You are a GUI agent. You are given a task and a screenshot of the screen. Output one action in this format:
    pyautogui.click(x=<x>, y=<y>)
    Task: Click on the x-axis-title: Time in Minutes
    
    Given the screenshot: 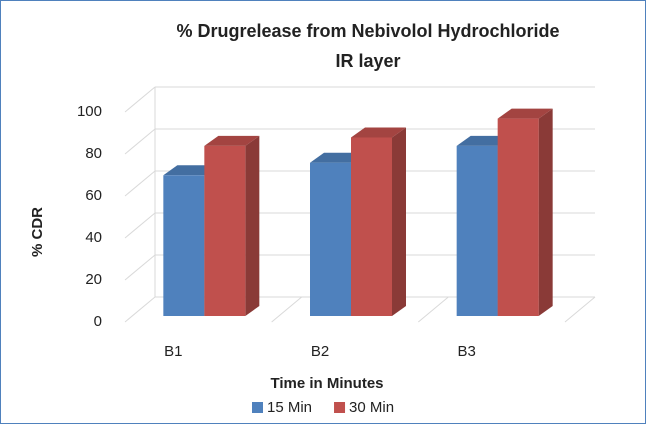 What is the action you would take?
    pyautogui.click(x=326, y=383)
    